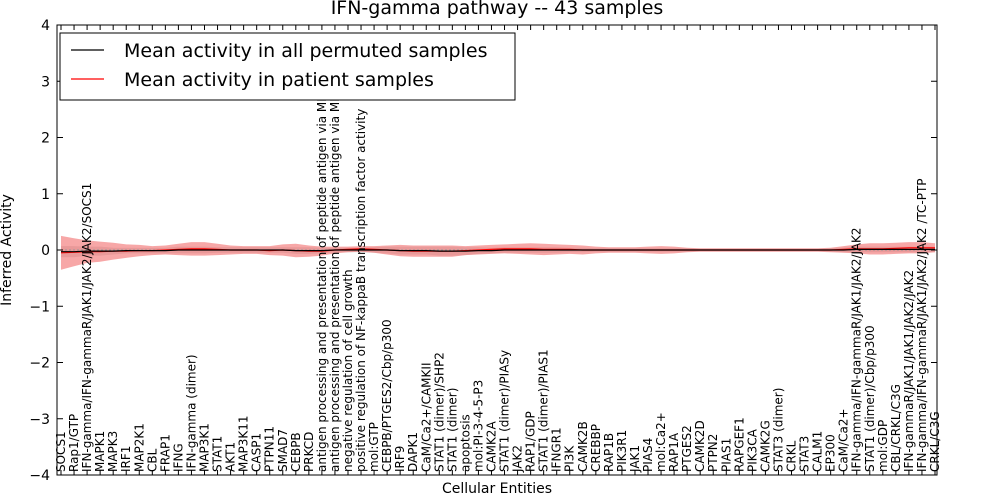 The image size is (1000, 500). What do you see at coordinates (152, 460) in the screenshot?
I see `x-tick-label: CBL` at bounding box center [152, 460].